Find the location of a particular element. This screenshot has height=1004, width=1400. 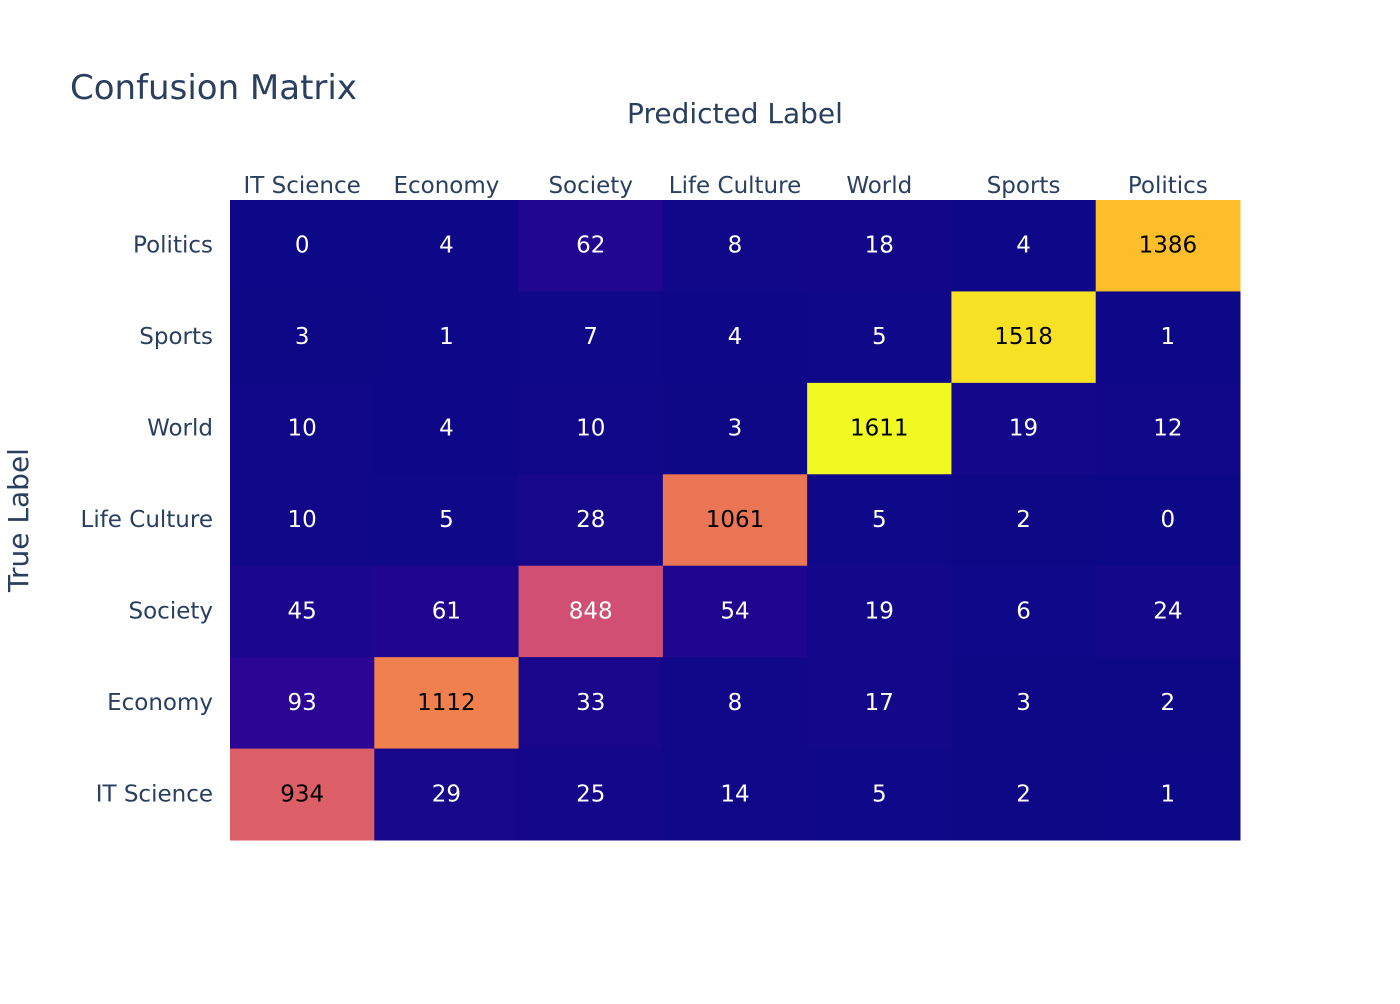

heatmap-cell-society-politics is located at coordinates (1168, 611).